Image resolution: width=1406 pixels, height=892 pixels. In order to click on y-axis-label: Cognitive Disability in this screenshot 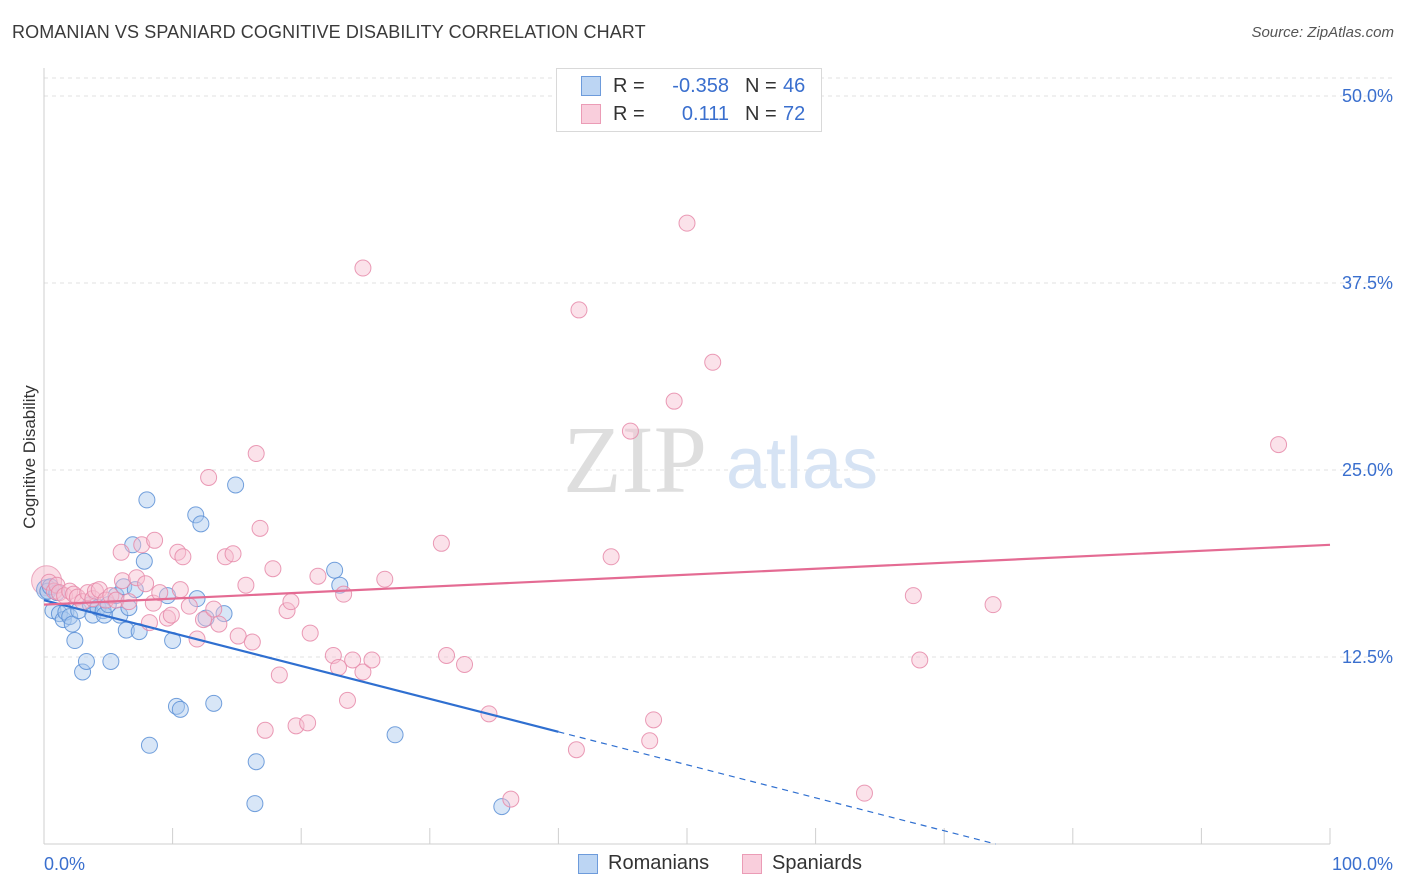, I will do `click(29, 457)`.